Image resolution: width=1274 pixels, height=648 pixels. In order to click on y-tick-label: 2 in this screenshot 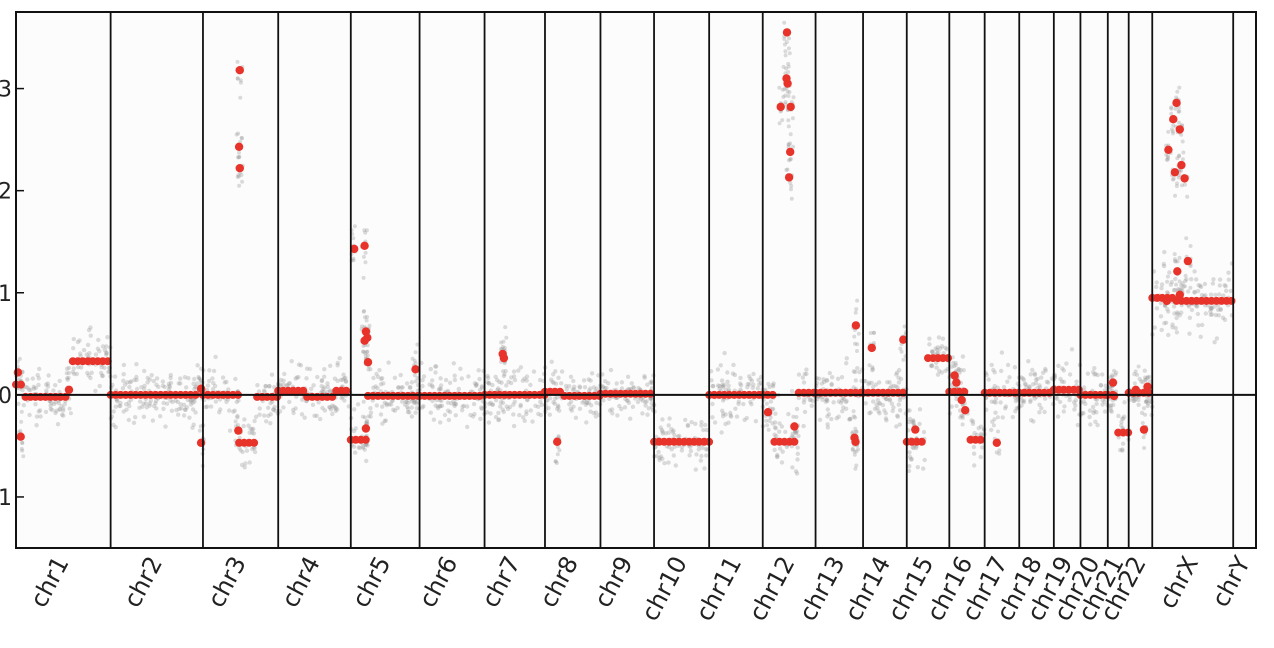, I will do `click(6, 192)`.